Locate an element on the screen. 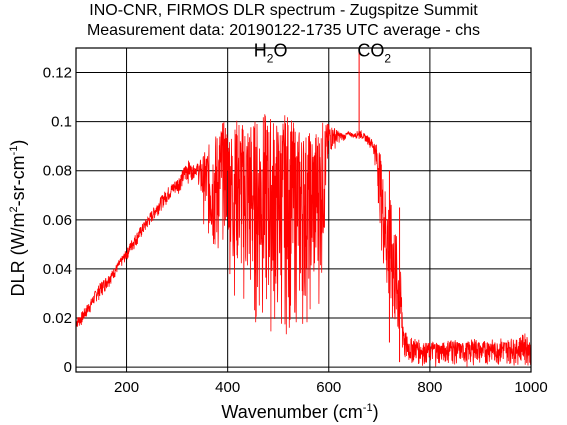 The height and width of the screenshot is (425, 567). y-tick-label: 0.1 is located at coordinates (61, 122).